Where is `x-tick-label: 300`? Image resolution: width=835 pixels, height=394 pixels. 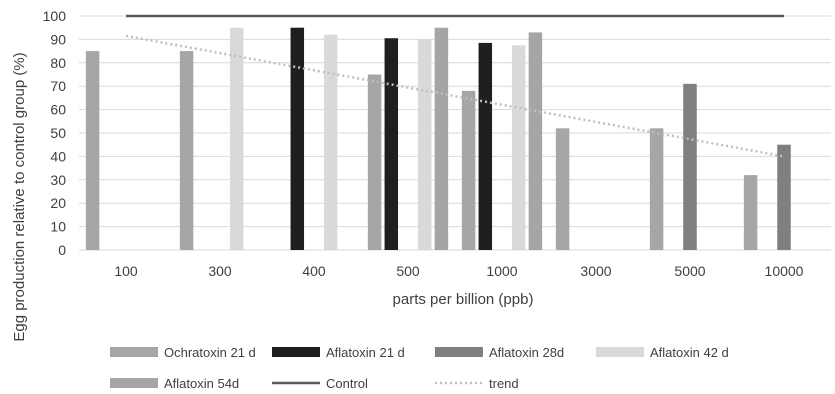
x-tick-label: 300 is located at coordinates (220, 271).